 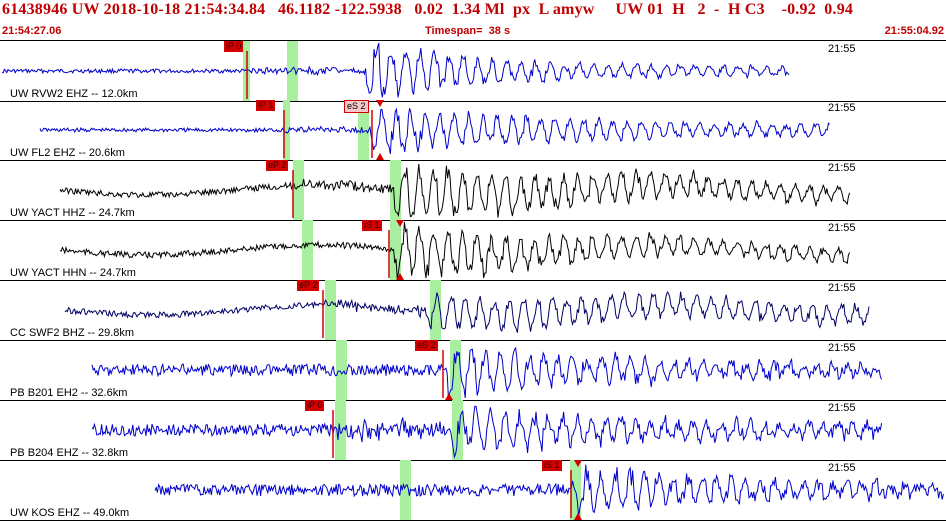 I want to click on trace-panel: eS 2 21:55 PB B201 EH2 -- 32.6km, so click(x=473, y=370).